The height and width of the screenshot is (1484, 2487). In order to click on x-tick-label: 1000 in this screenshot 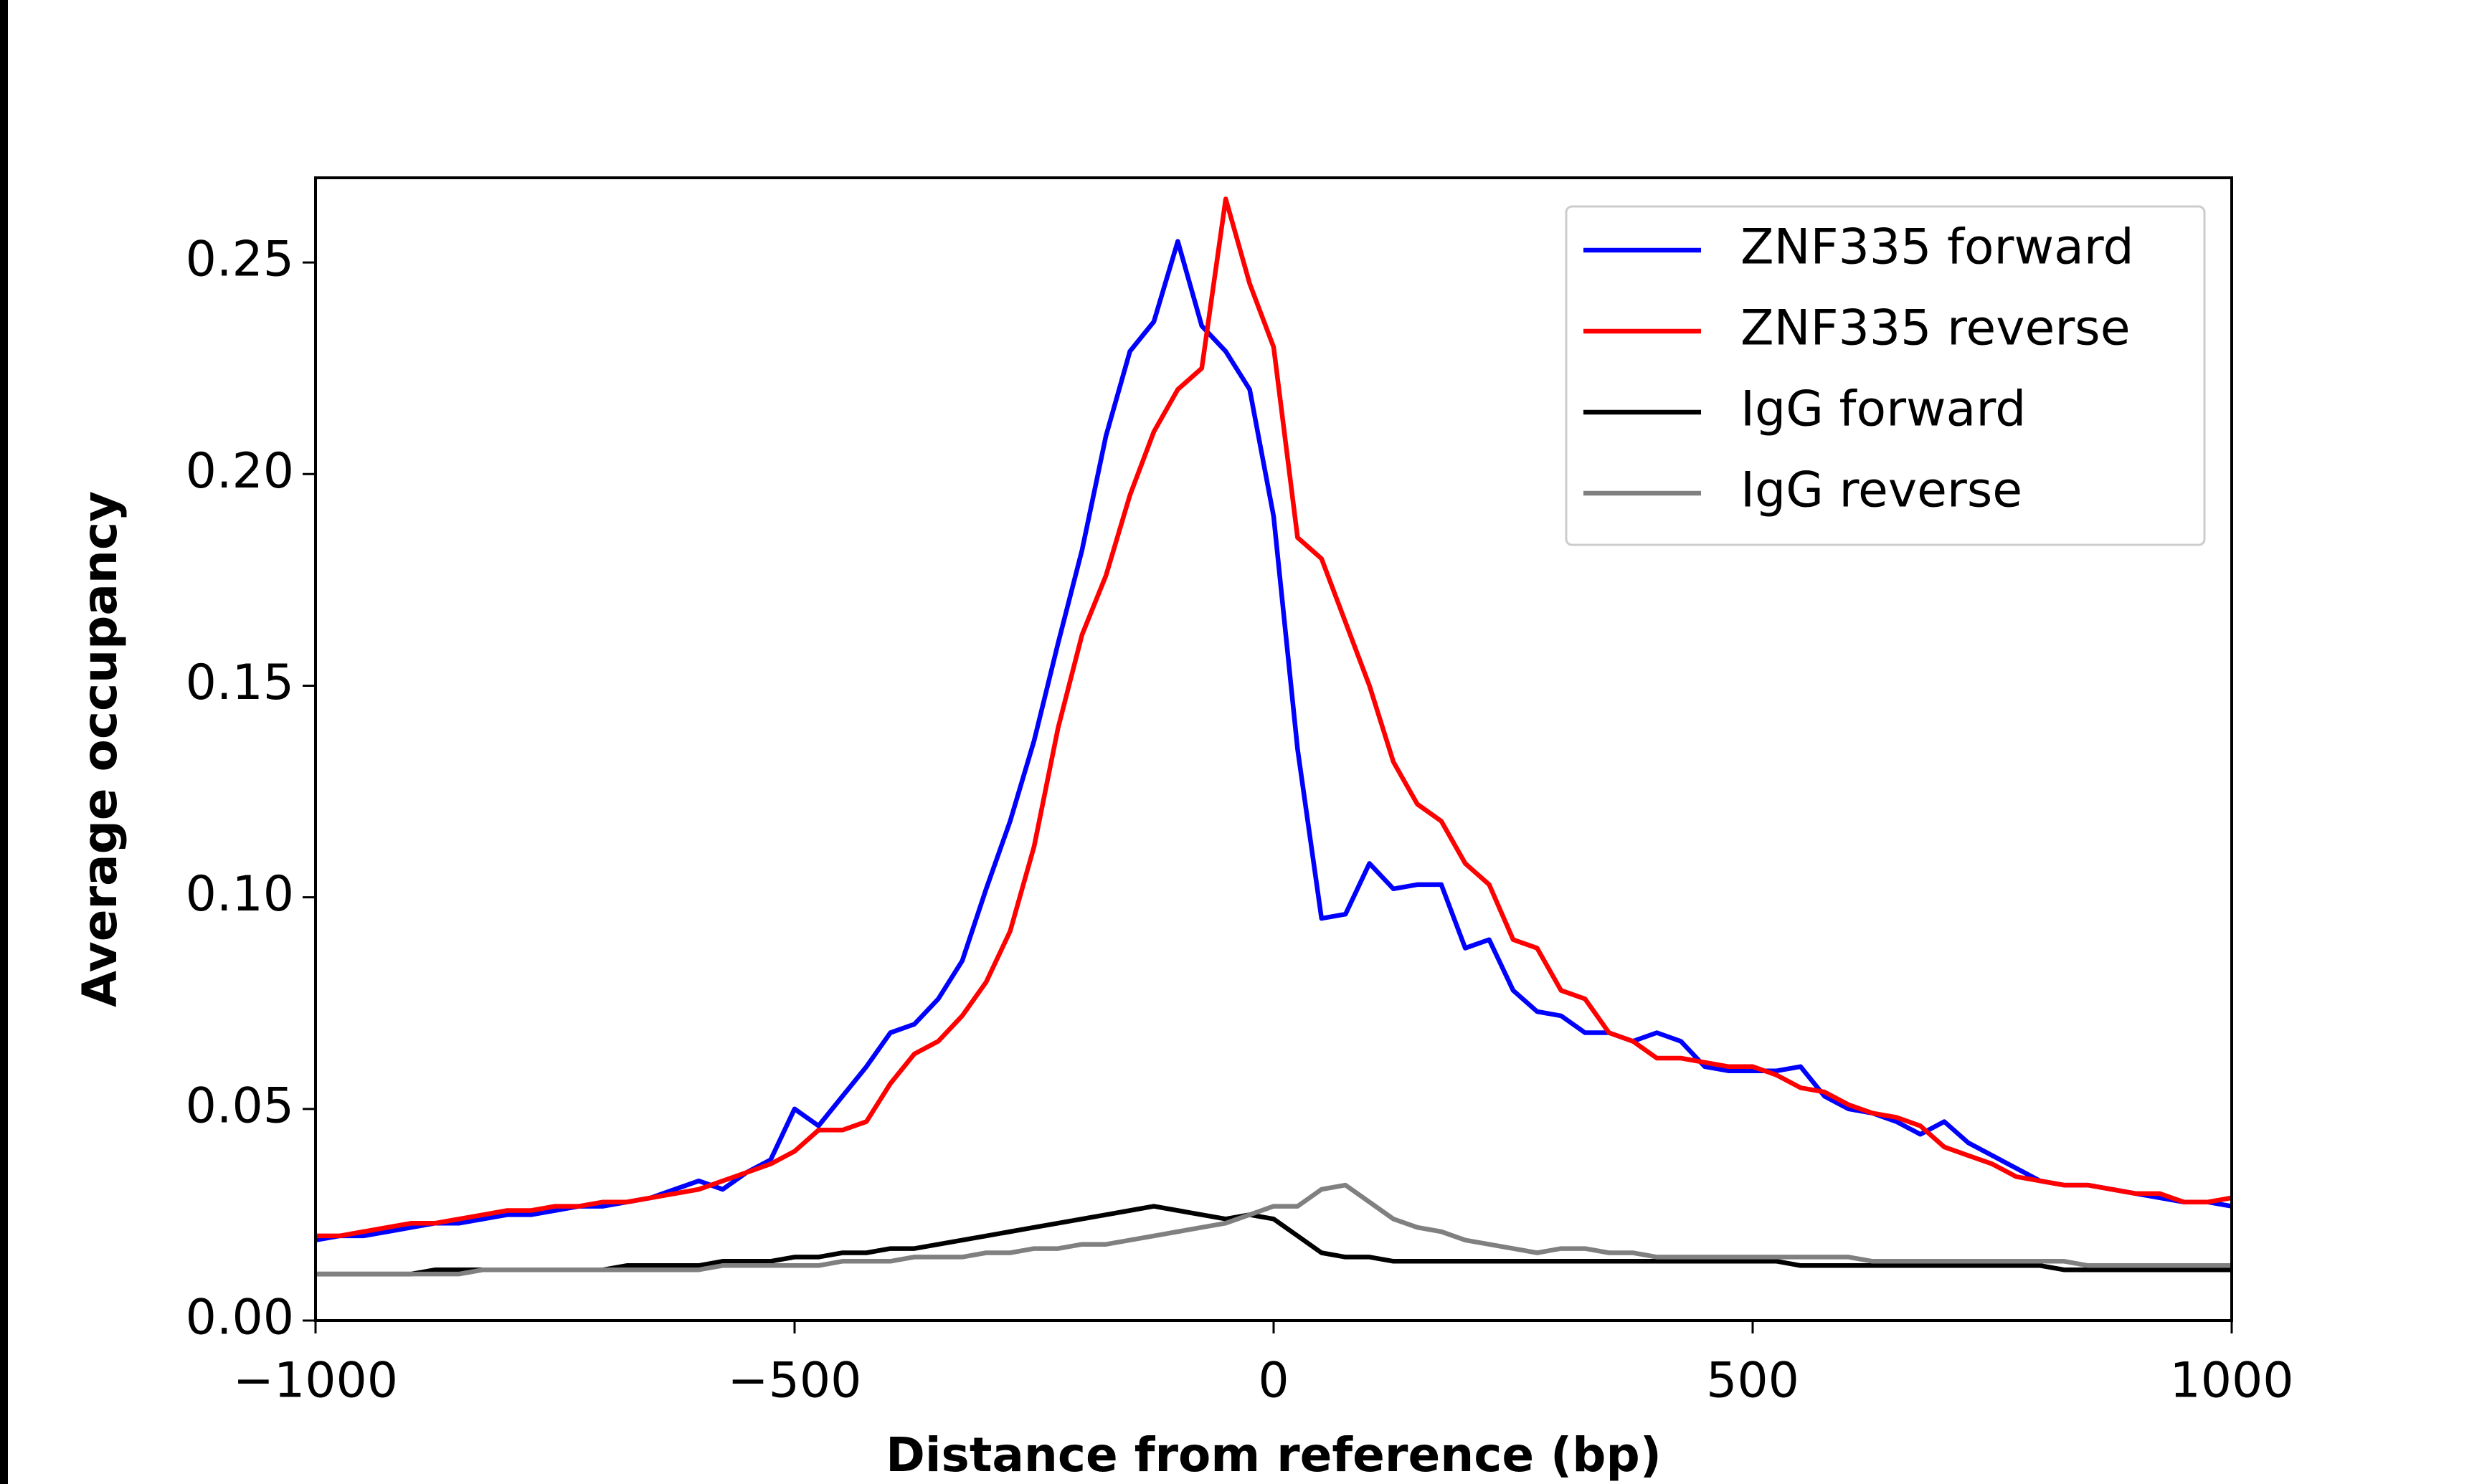, I will do `click(2231, 1381)`.